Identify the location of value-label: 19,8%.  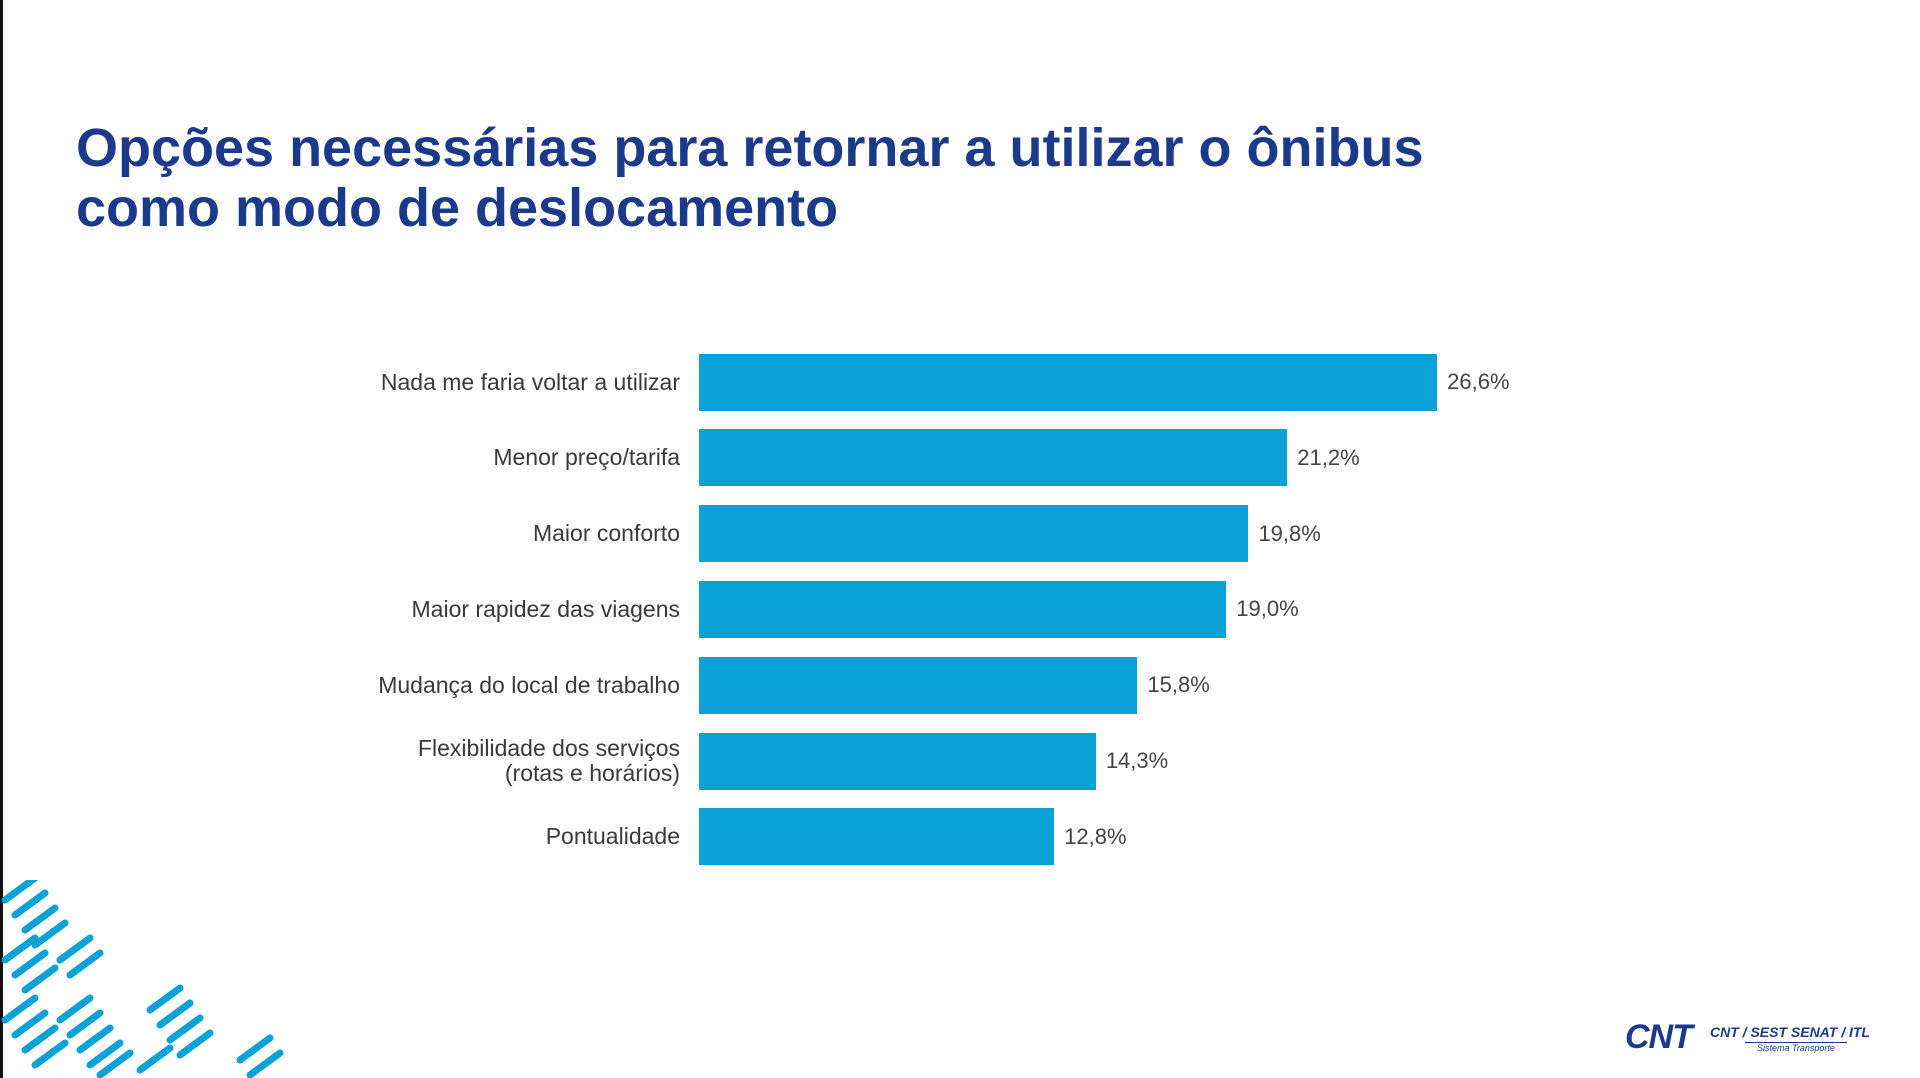
(1289, 533).